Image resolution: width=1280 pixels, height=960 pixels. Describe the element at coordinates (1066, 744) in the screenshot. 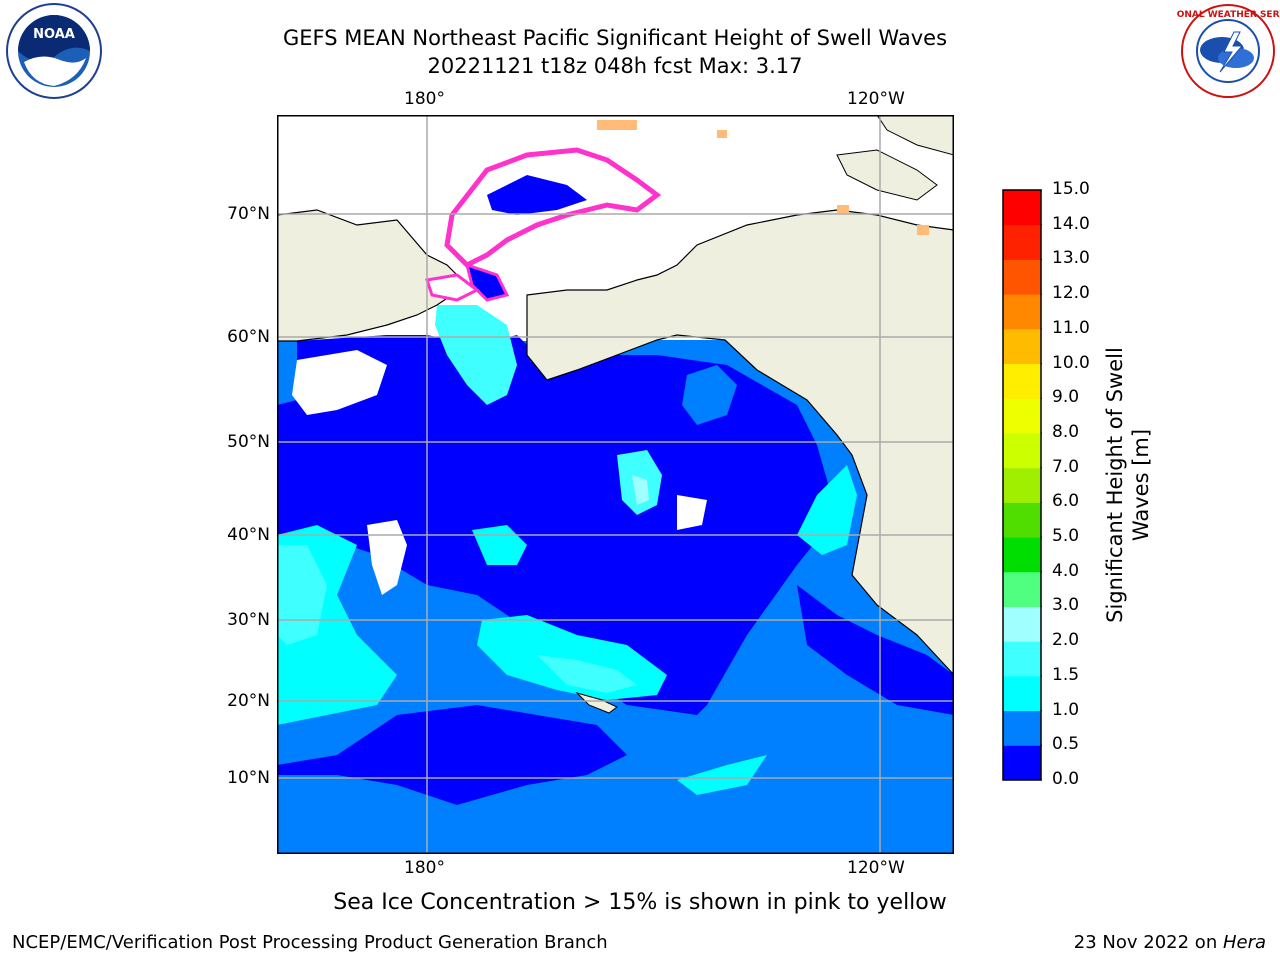

I see `colorbar-tick-label: 0.5` at that location.